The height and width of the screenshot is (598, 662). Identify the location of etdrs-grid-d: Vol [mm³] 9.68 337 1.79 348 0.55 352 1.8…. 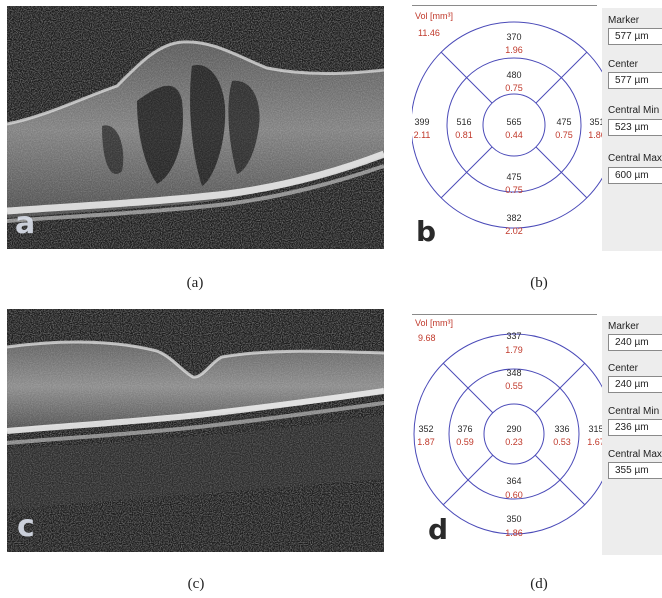
(514, 428).